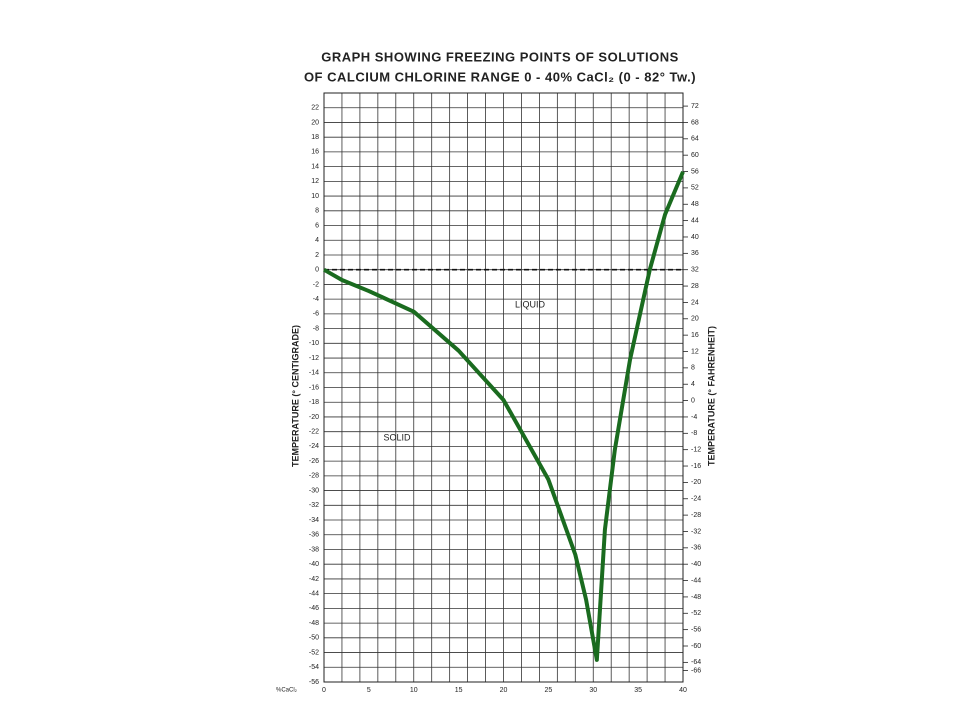 The image size is (960, 725). Describe the element at coordinates (695, 188) in the screenshot. I see `y2-tick-label: 52` at that location.